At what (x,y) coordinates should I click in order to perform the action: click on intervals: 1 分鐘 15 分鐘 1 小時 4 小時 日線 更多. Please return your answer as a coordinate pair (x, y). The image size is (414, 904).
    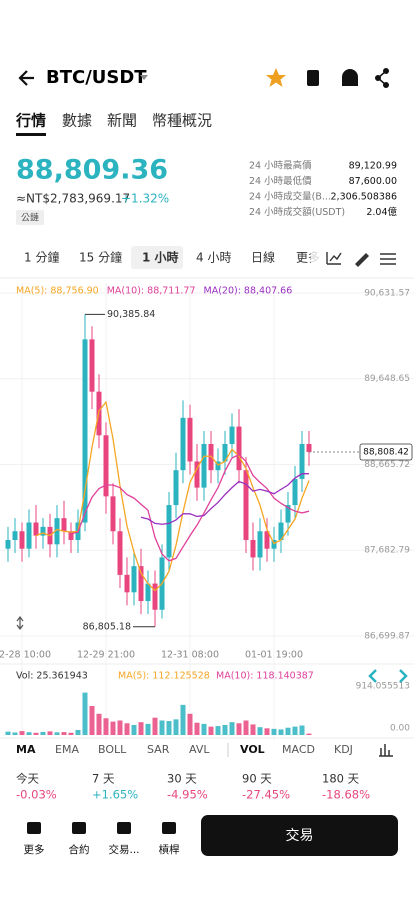
    Looking at the image, I should click on (210, 258).